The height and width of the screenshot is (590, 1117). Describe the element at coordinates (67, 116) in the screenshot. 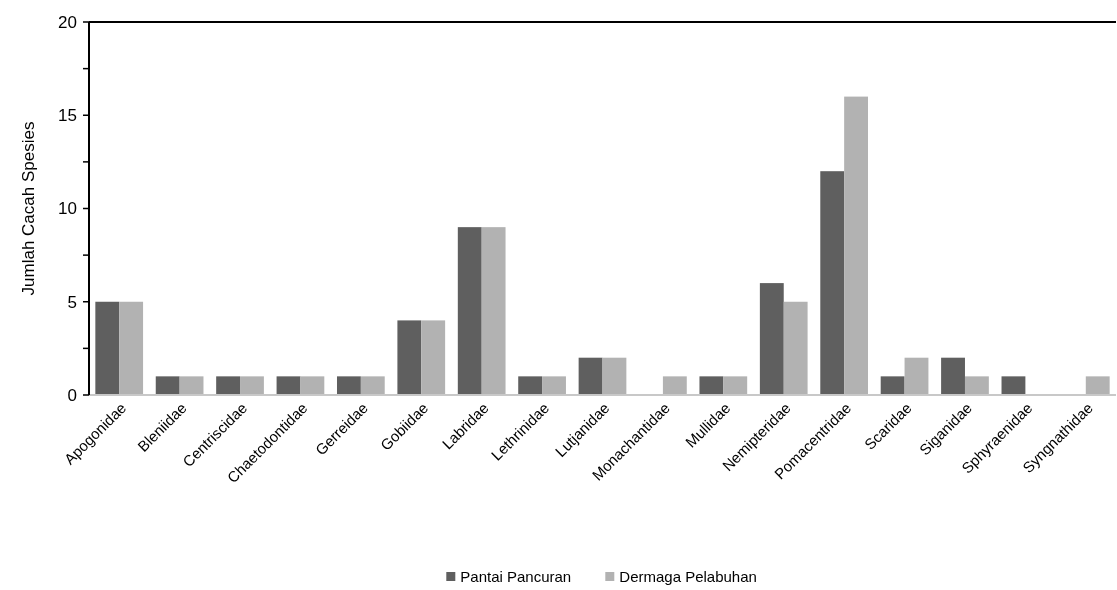

I see `y-tick-label: 15` at that location.